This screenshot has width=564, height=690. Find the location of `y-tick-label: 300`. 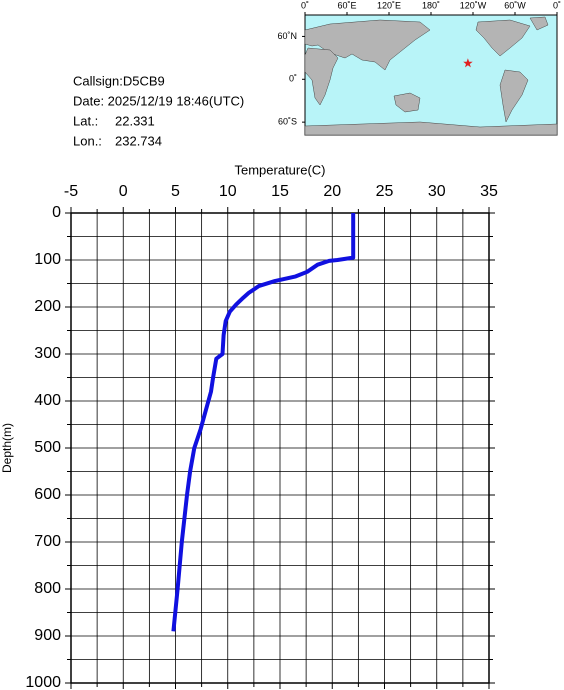

y-tick-label: 300 is located at coordinates (47, 353).